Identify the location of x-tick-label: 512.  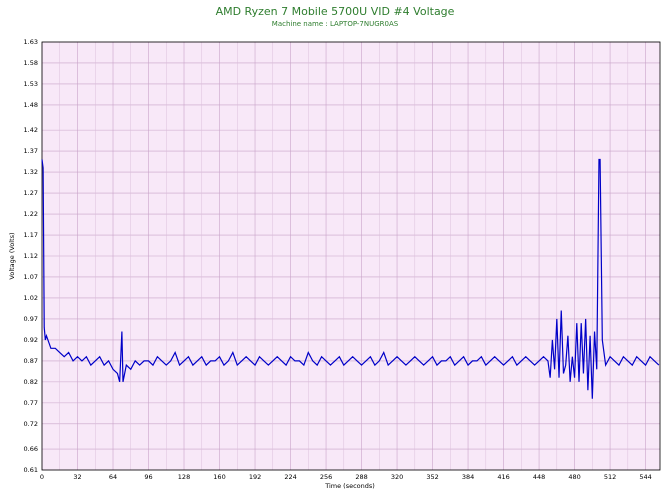
(610, 477).